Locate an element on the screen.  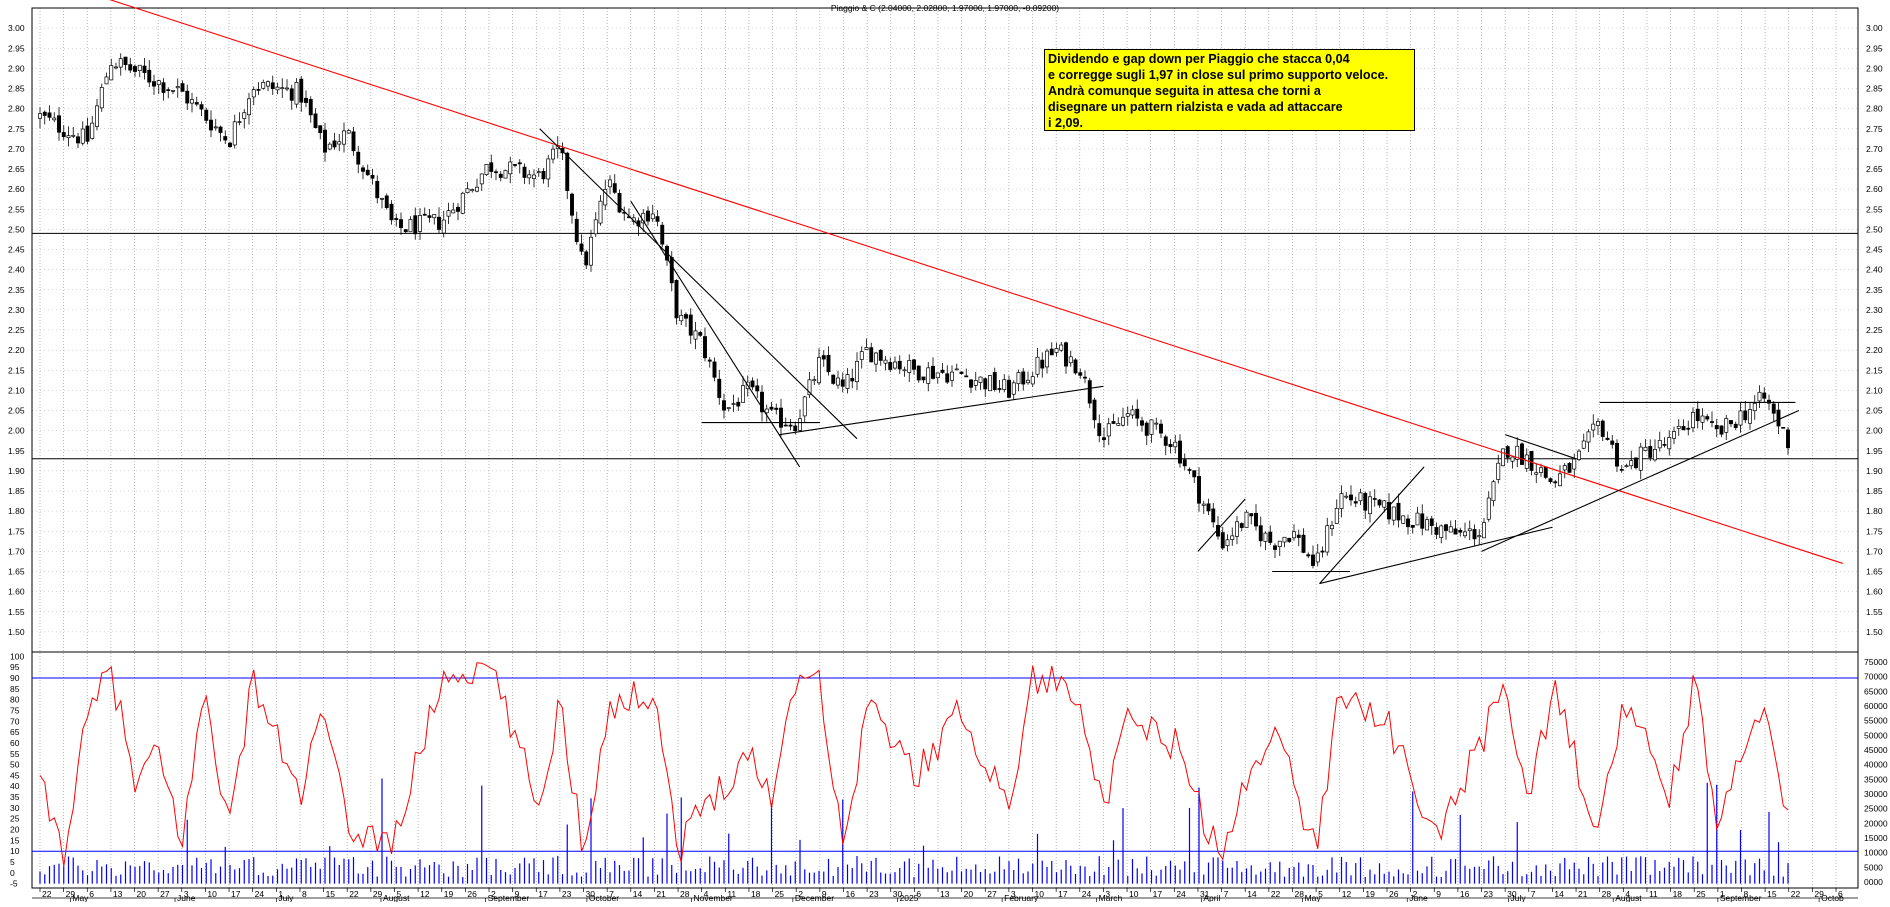
y-tick-label-left: 2.75 is located at coordinates (16, 129).